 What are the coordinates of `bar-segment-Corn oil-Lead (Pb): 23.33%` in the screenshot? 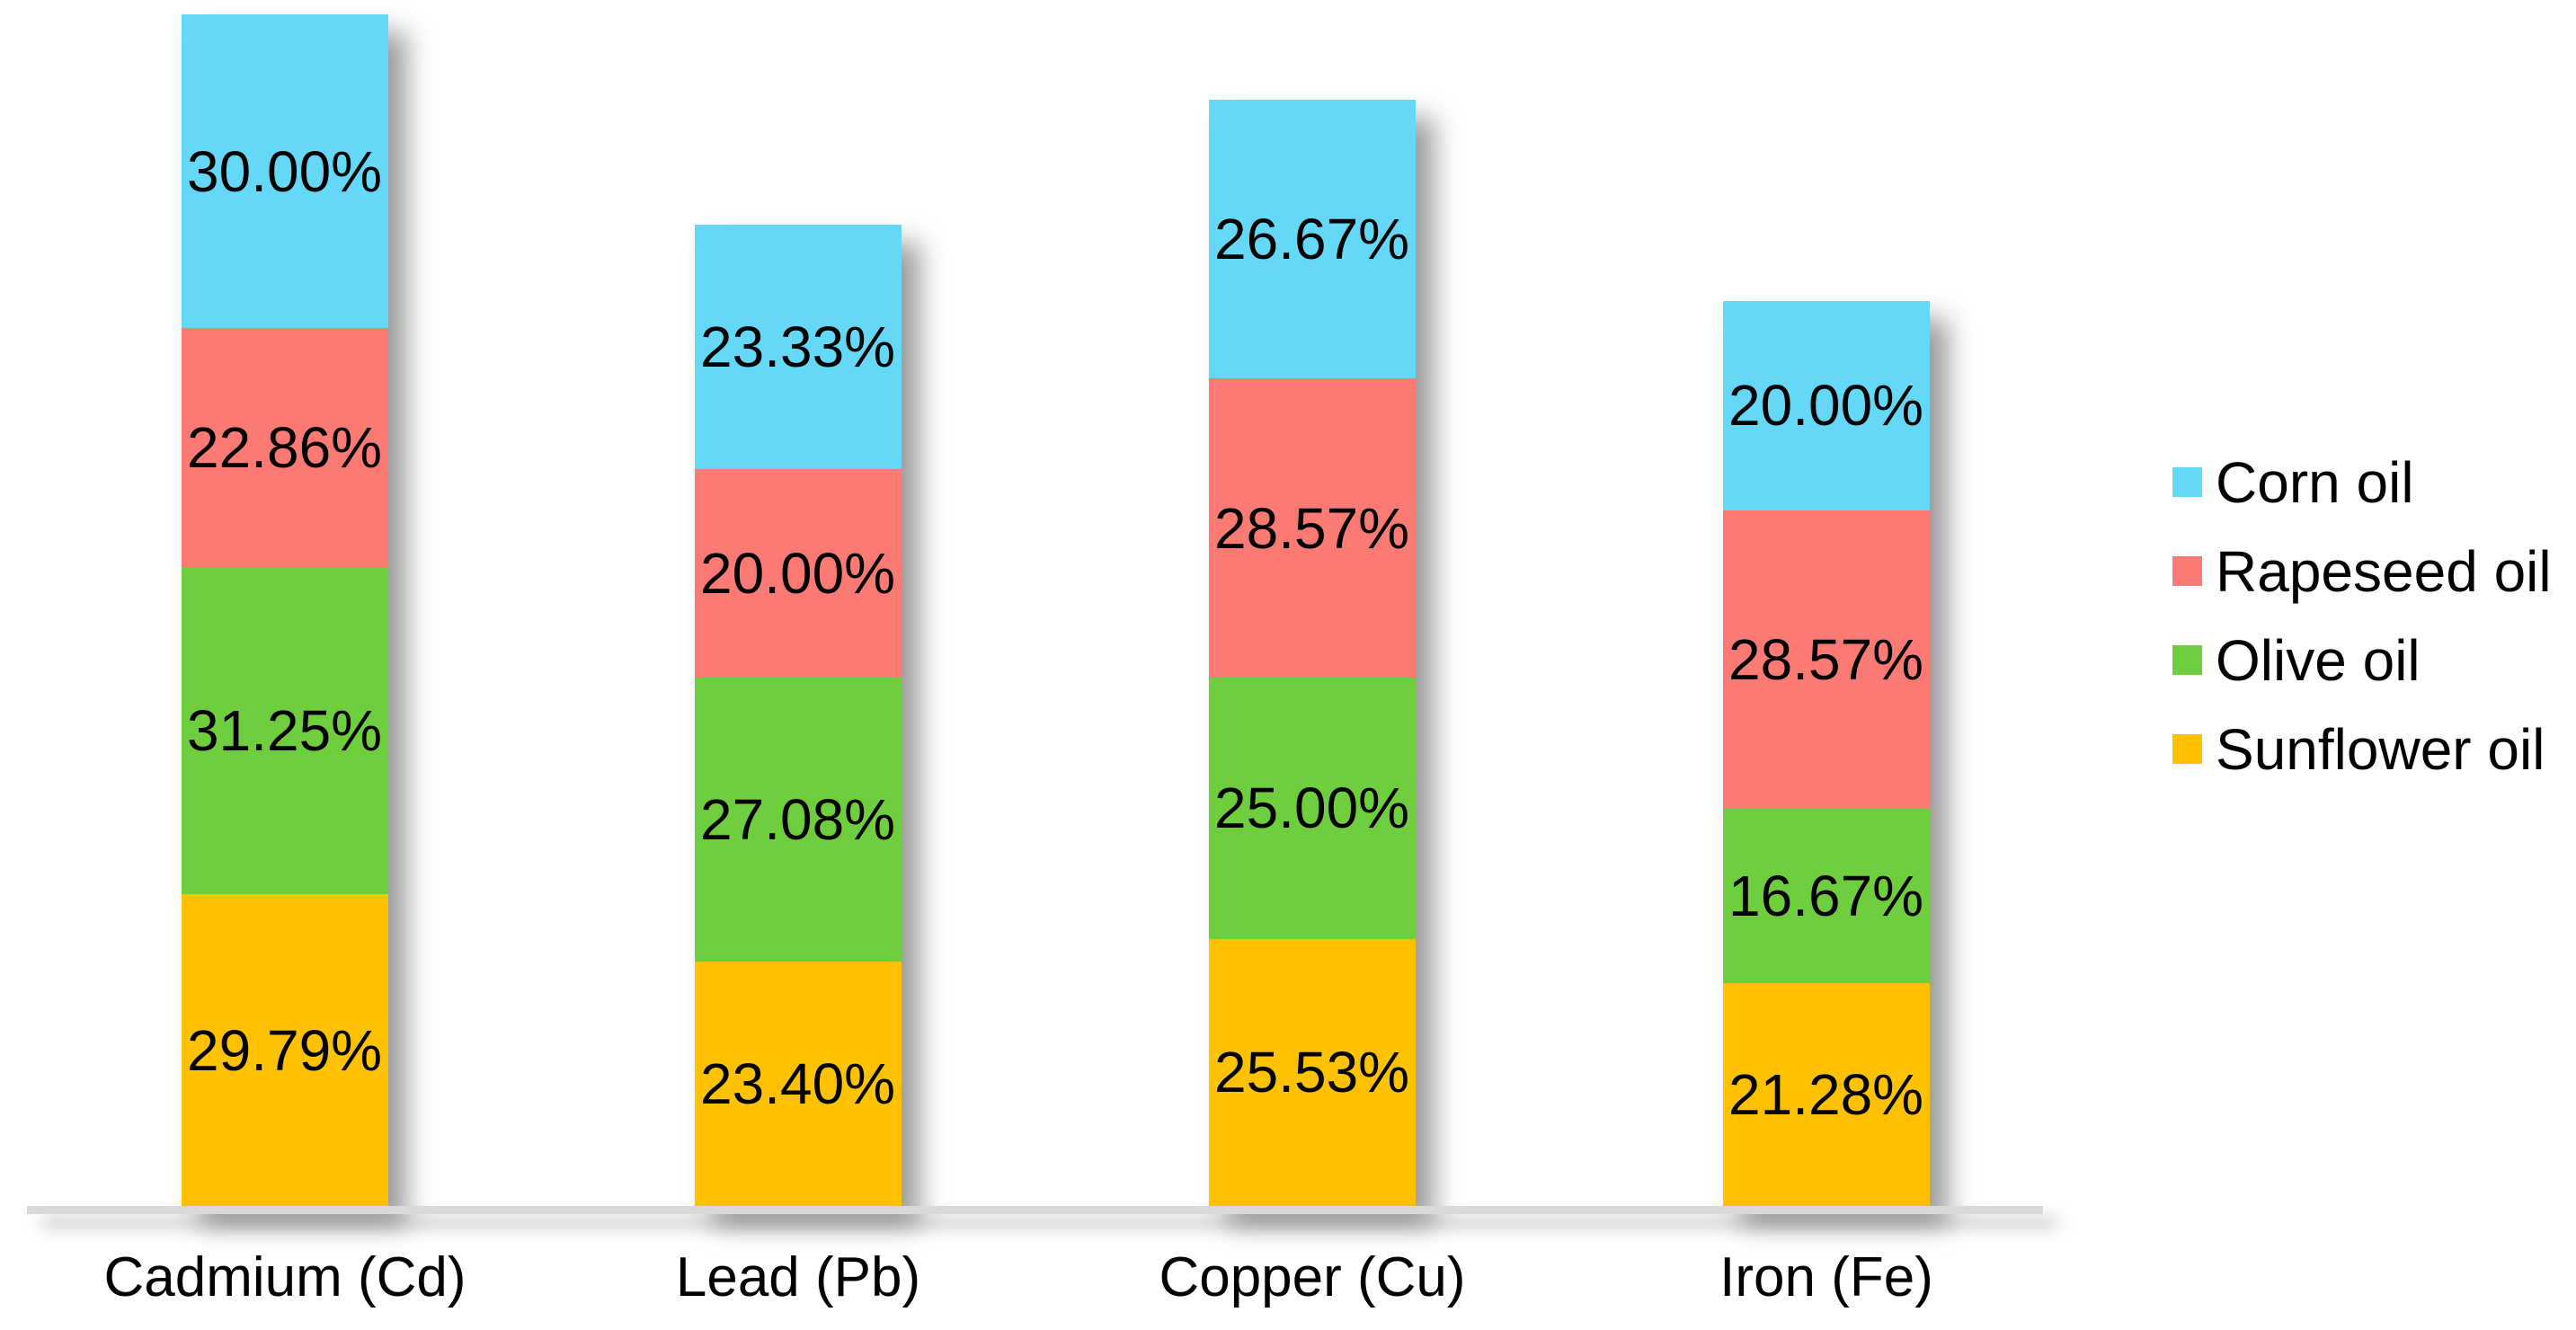 It's located at (798, 347).